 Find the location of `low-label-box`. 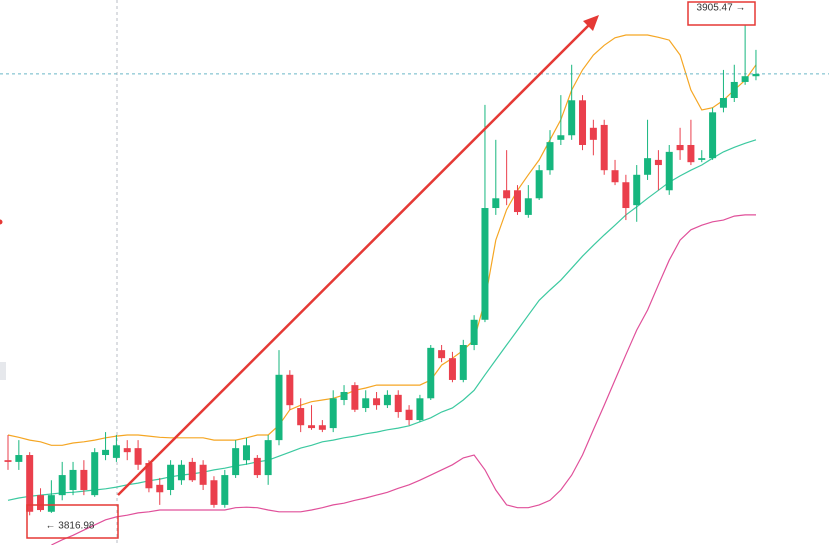

low-label-box is located at coordinates (72, 521).